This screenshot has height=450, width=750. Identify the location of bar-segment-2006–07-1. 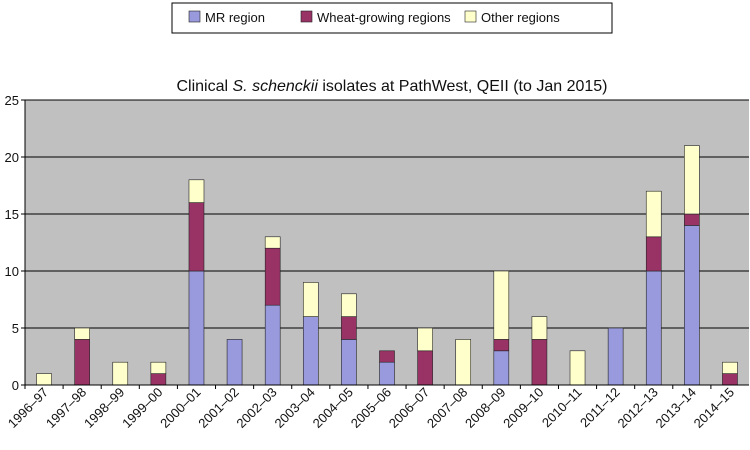
(425, 368).